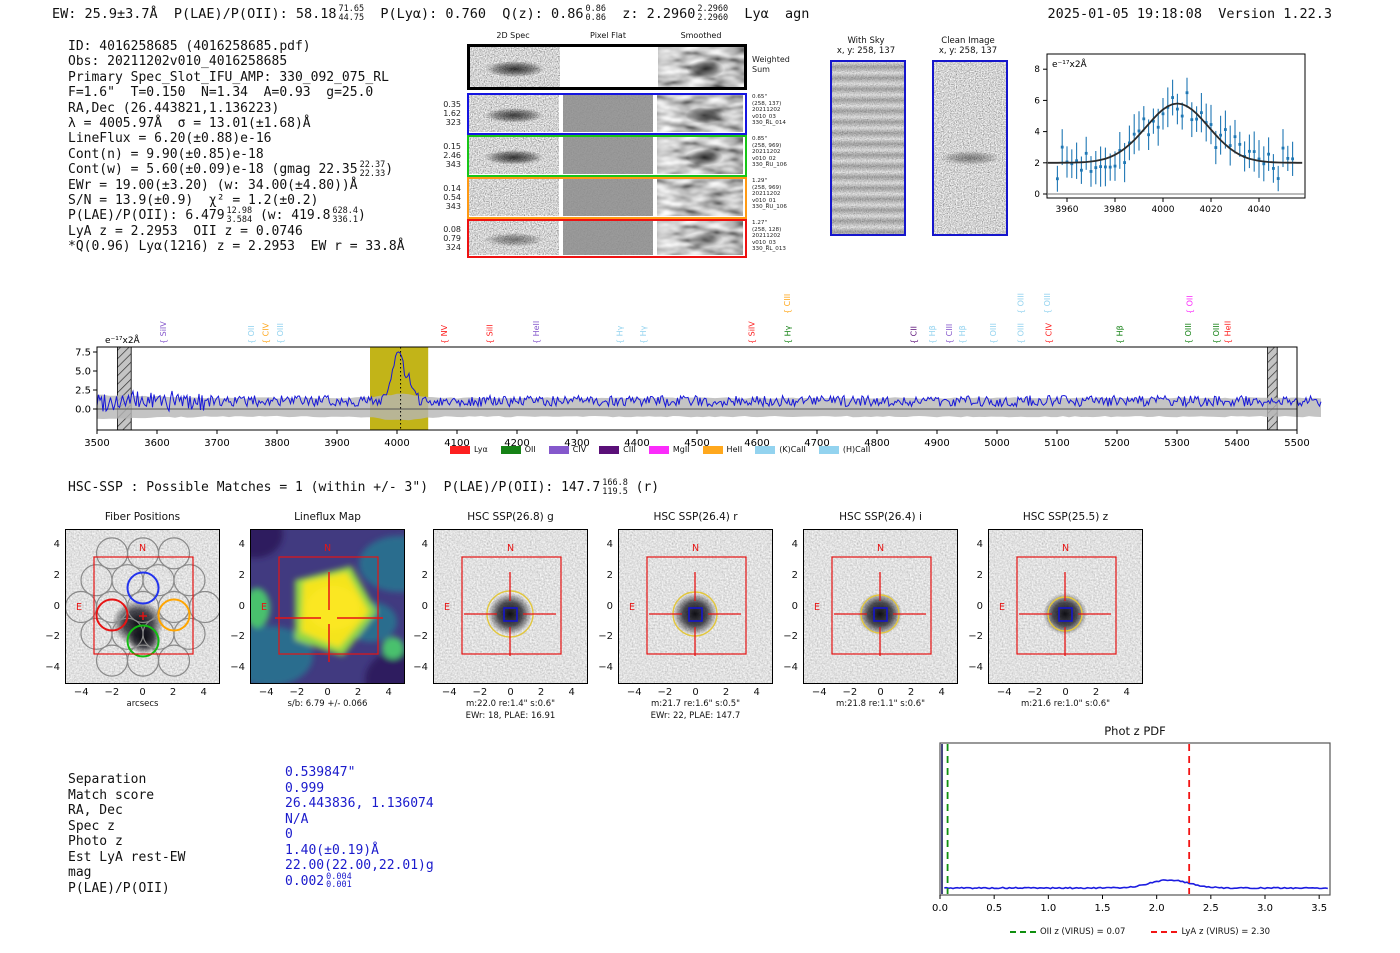 Image resolution: width=1400 pixels, height=953 pixels. Describe the element at coordinates (163, 332) in the screenshot. I see `line-label-SiIV: { SiIV` at that location.